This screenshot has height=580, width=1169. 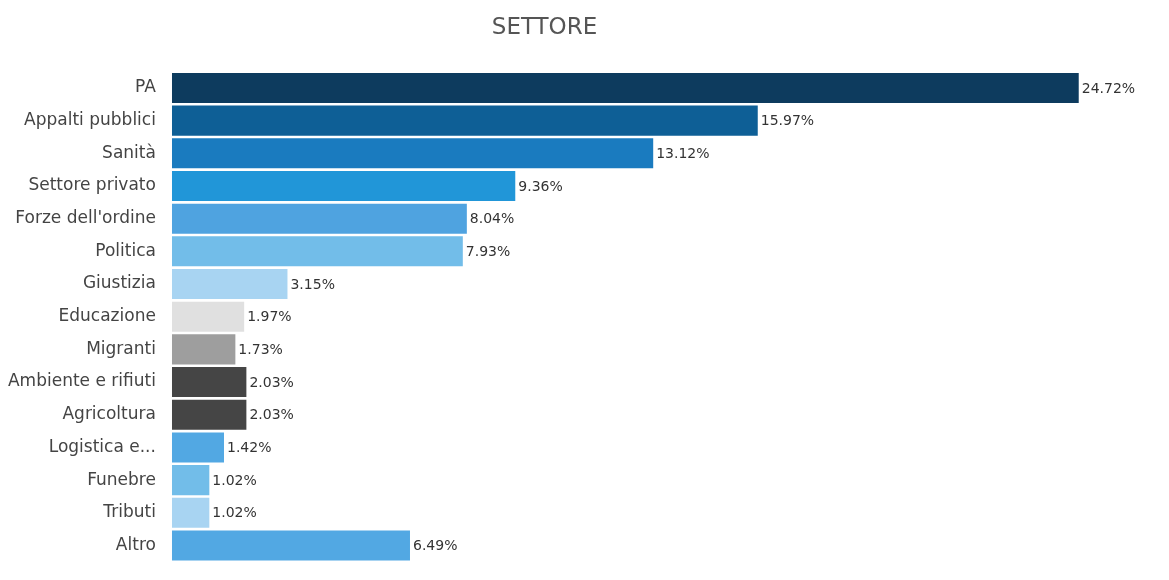 I want to click on y-tick-label: Tributi, so click(x=129, y=511).